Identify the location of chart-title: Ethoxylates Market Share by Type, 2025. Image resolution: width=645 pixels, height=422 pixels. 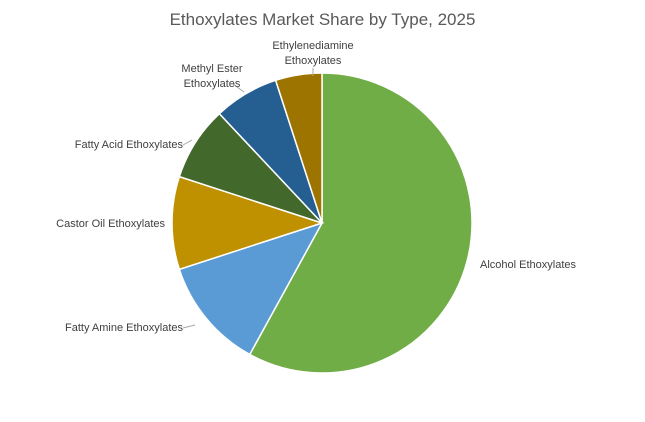
(322, 19).